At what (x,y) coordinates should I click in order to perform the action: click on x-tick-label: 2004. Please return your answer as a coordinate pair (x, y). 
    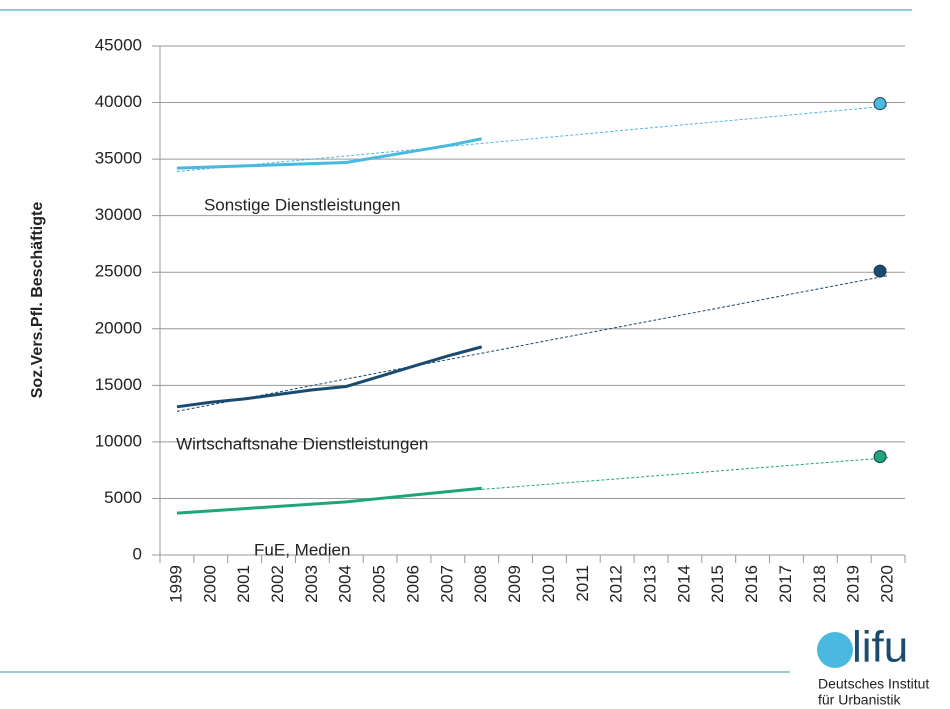
    Looking at the image, I should click on (345, 584).